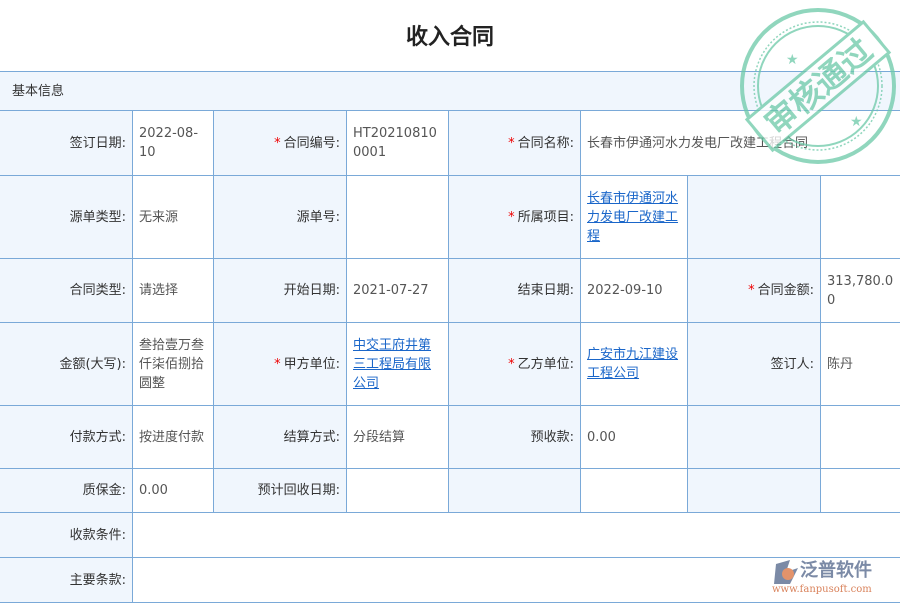  What do you see at coordinates (546, 143) in the screenshot?
I see `contract-name-label: 合同名称:` at bounding box center [546, 143].